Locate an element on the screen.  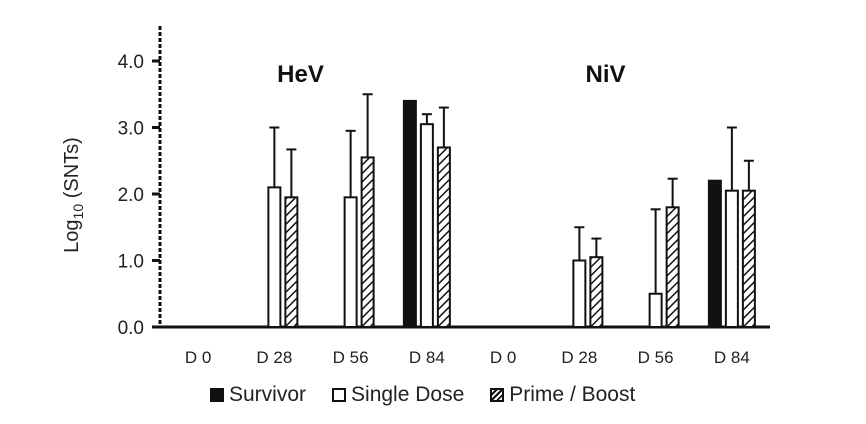
legend-item-prime-boost: Prime / Boost is located at coordinates (562, 395).